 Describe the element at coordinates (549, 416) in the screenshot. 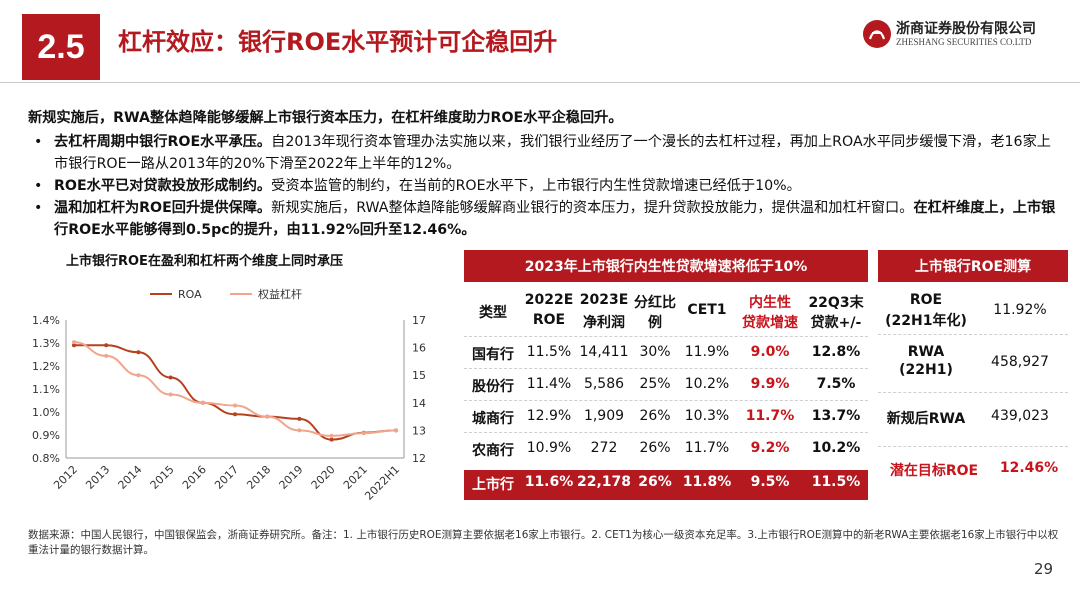

I see `table1-cell: 12.9%` at that location.